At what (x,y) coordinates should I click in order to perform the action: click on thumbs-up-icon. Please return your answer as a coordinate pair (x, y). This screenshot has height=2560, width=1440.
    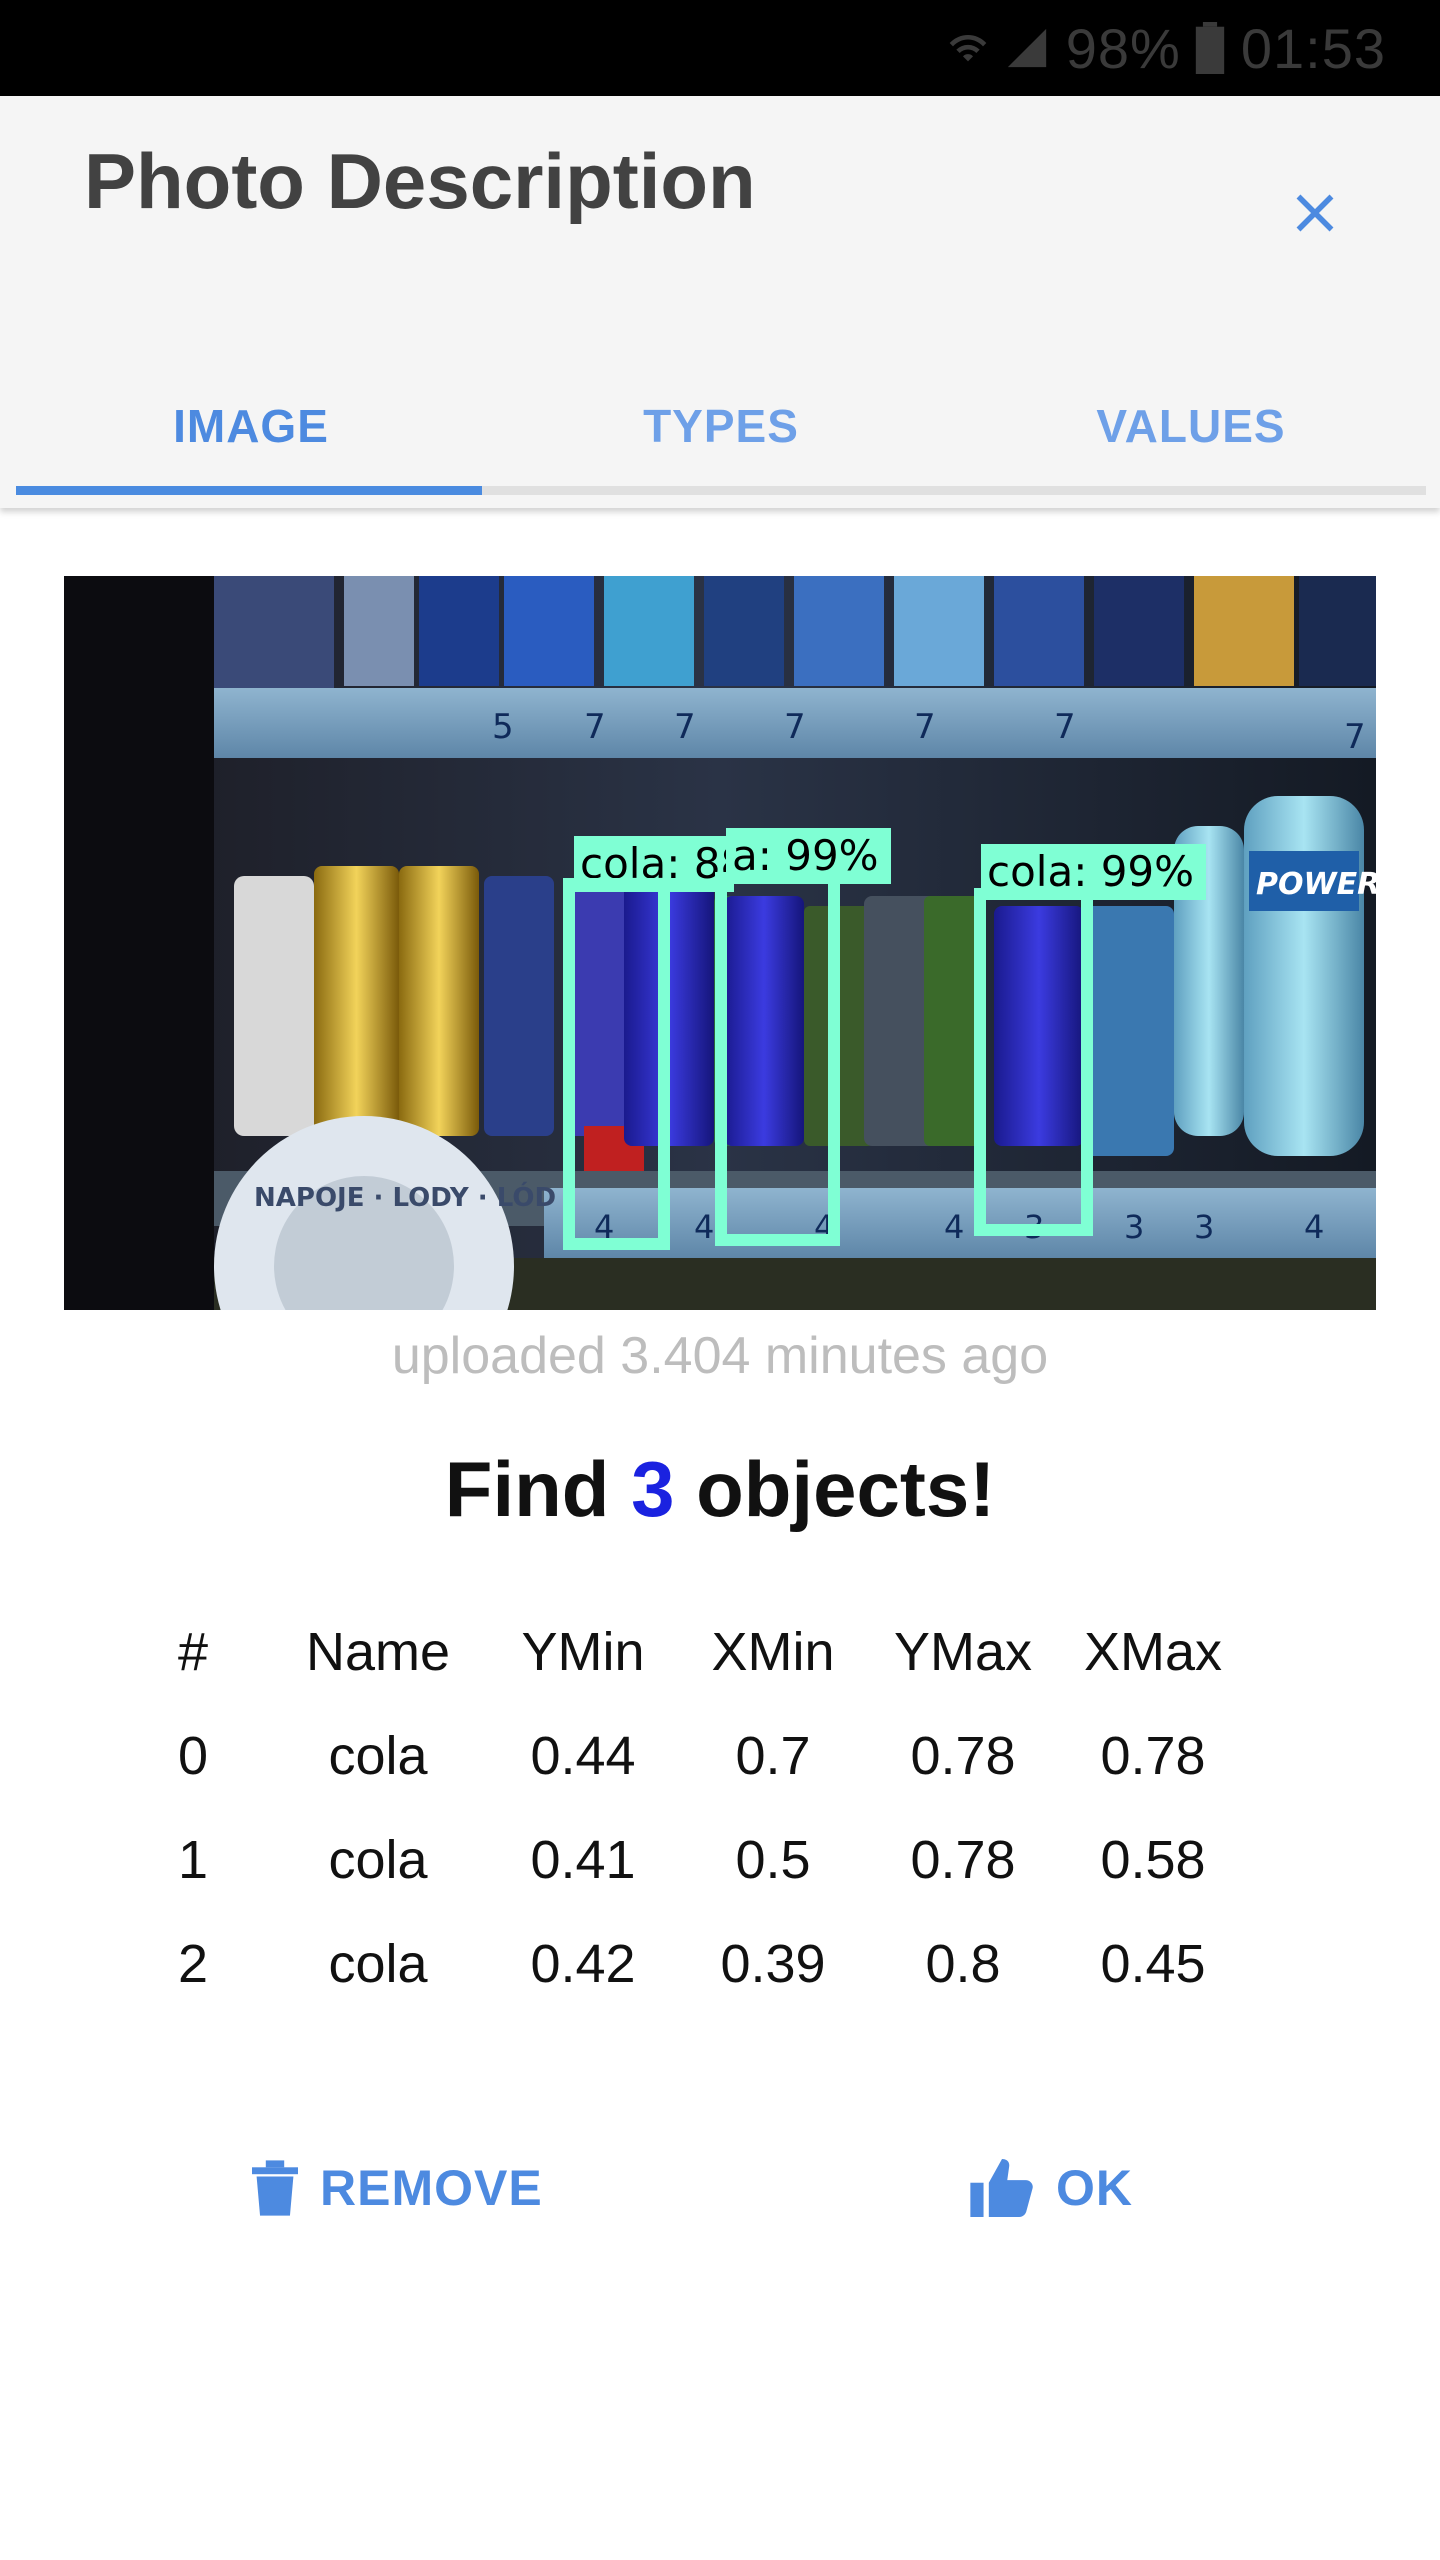
    Looking at the image, I should click on (1001, 2188).